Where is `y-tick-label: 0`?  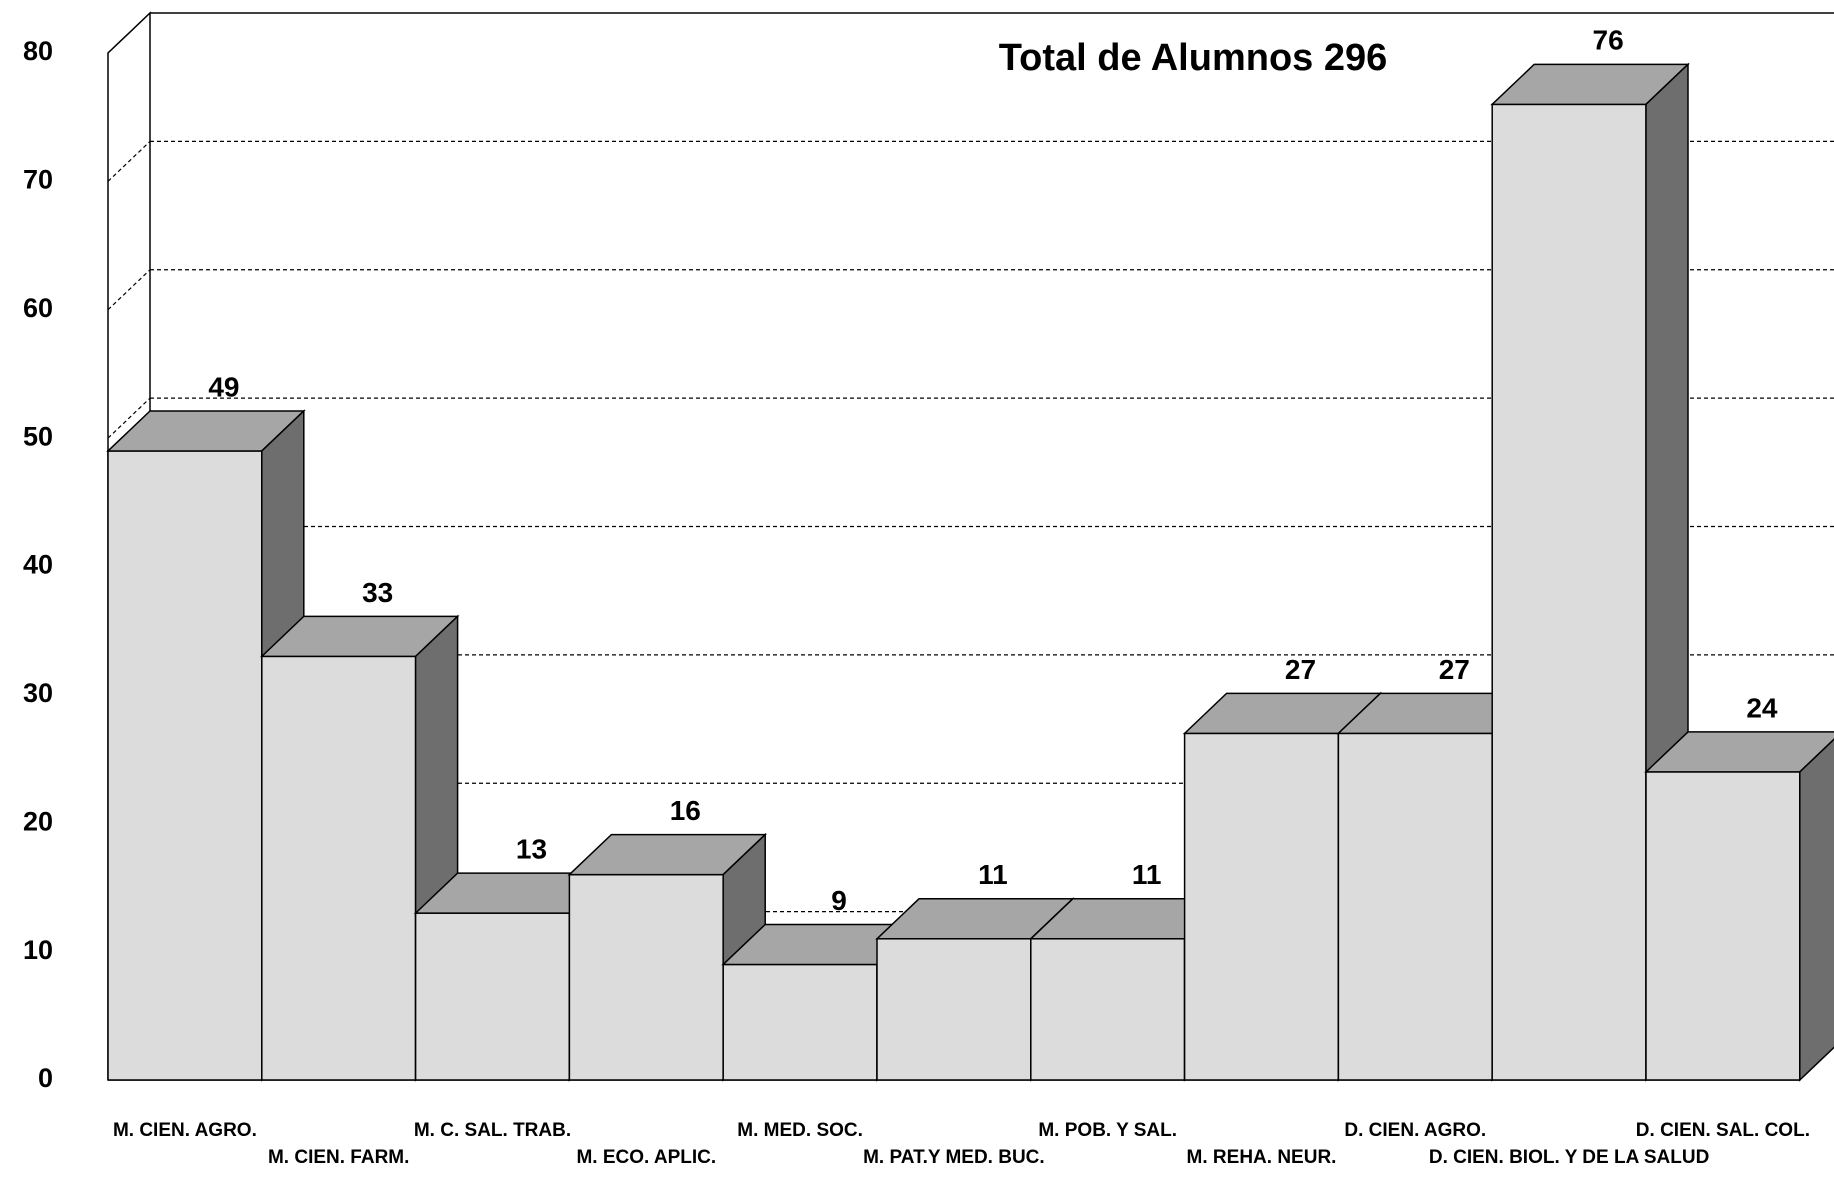 y-tick-label: 0 is located at coordinates (45, 1078).